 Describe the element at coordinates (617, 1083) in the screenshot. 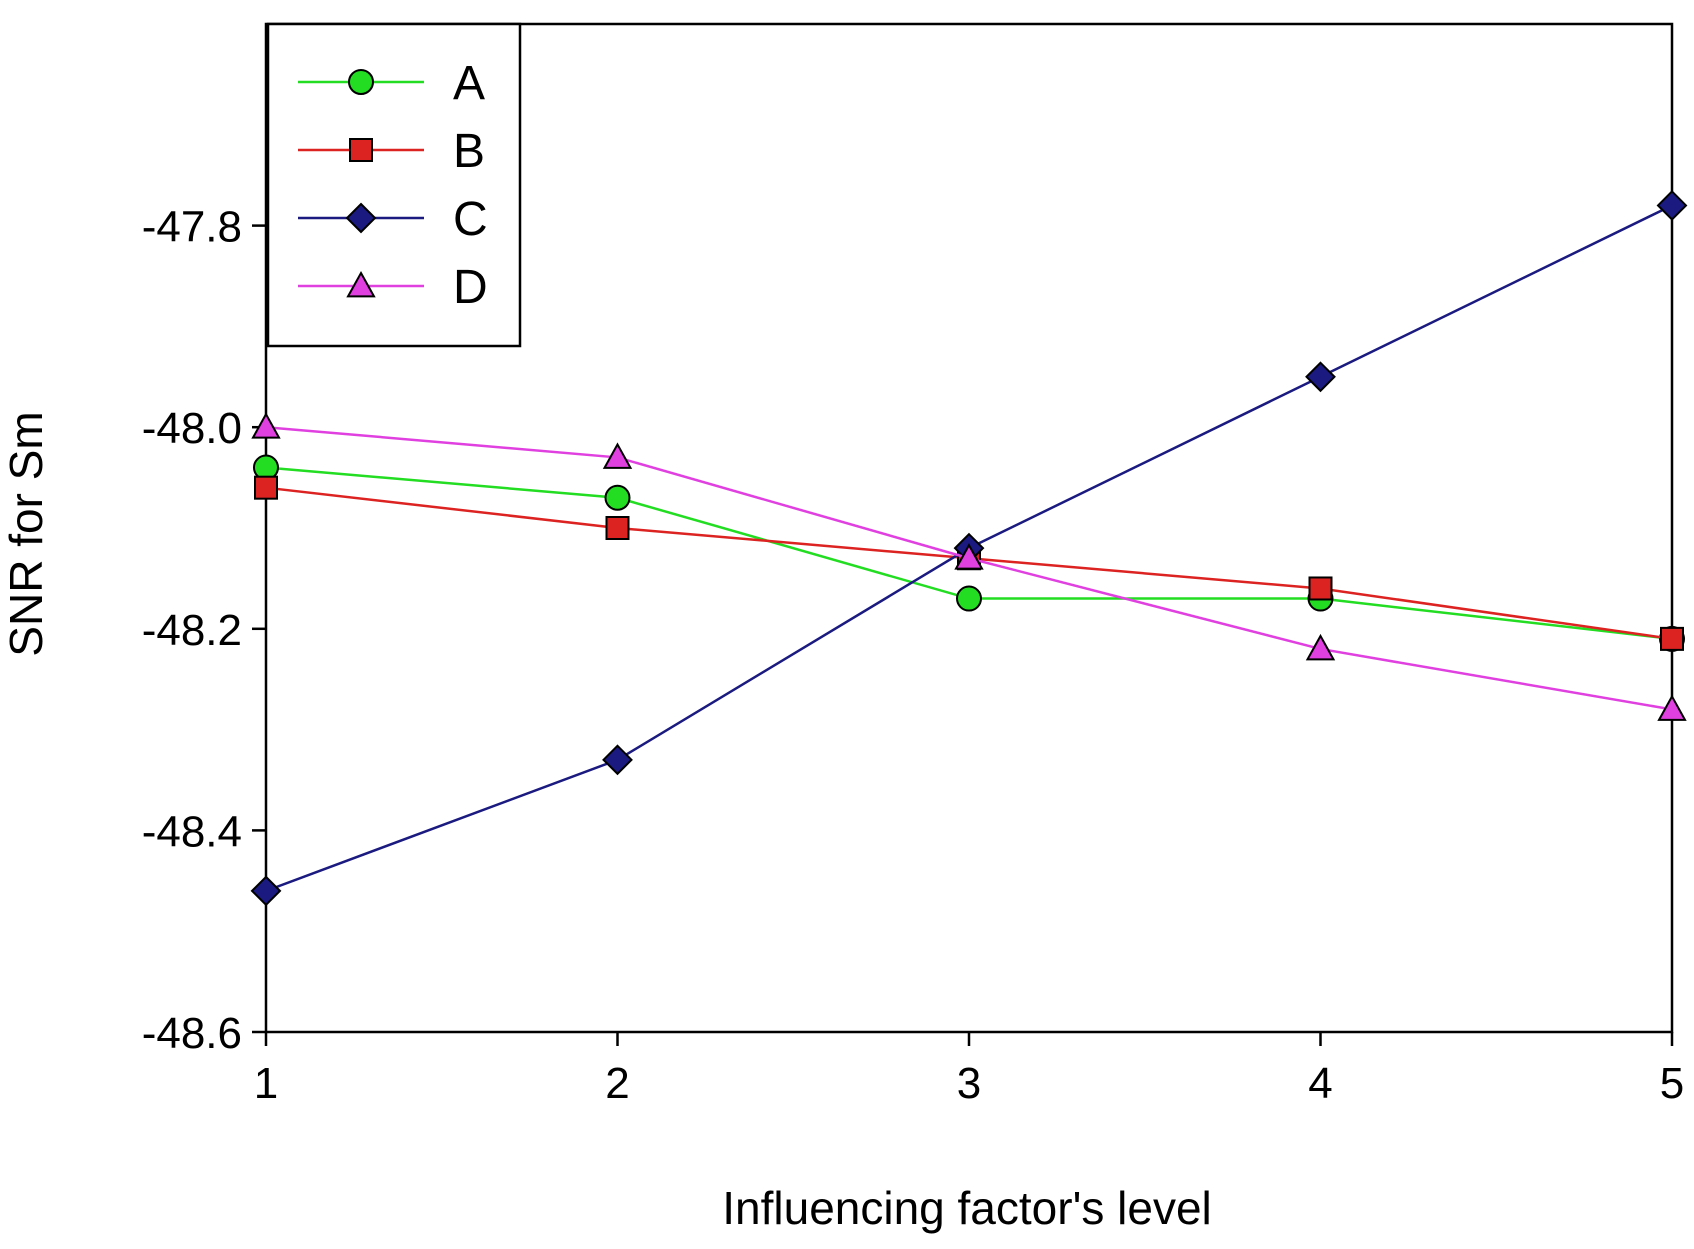

I see `x-tick-label: 2` at that location.